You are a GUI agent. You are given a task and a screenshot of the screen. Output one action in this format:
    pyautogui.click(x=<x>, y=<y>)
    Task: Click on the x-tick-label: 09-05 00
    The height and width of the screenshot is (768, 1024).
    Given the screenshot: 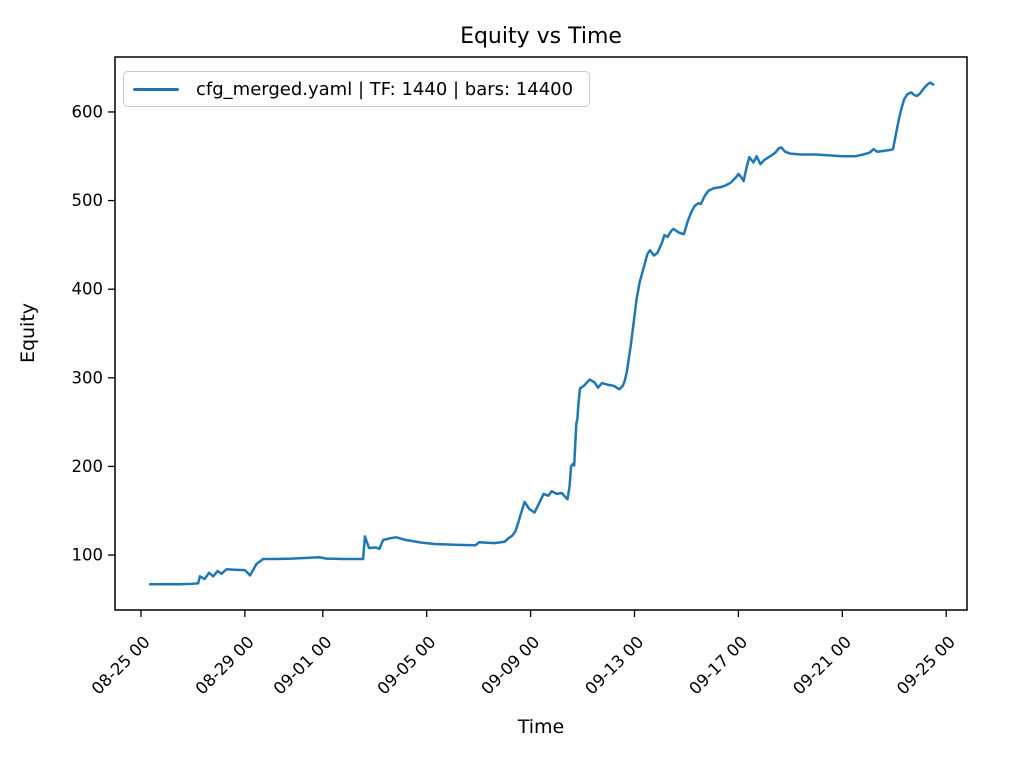 What is the action you would take?
    pyautogui.click(x=407, y=665)
    